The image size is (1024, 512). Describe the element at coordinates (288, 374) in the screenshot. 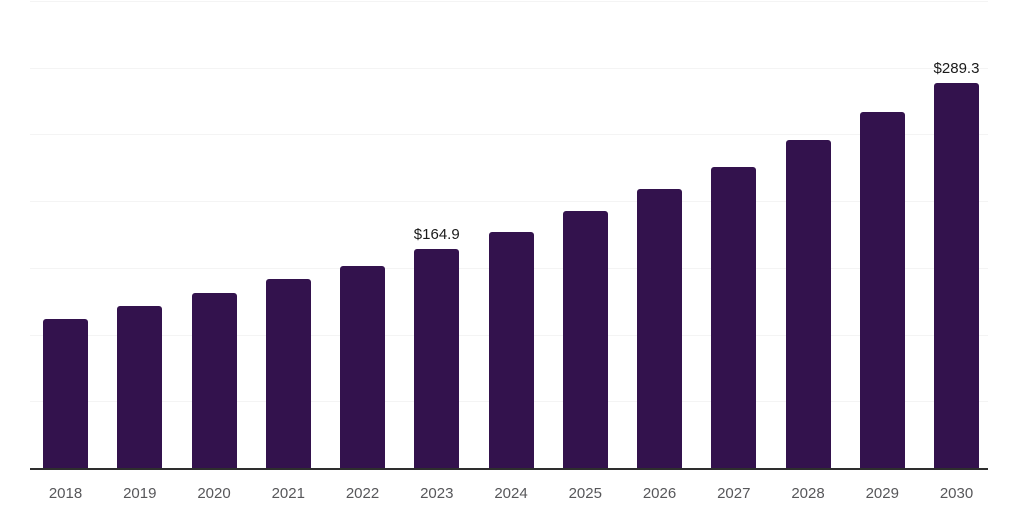

I see `bar-2021` at that location.